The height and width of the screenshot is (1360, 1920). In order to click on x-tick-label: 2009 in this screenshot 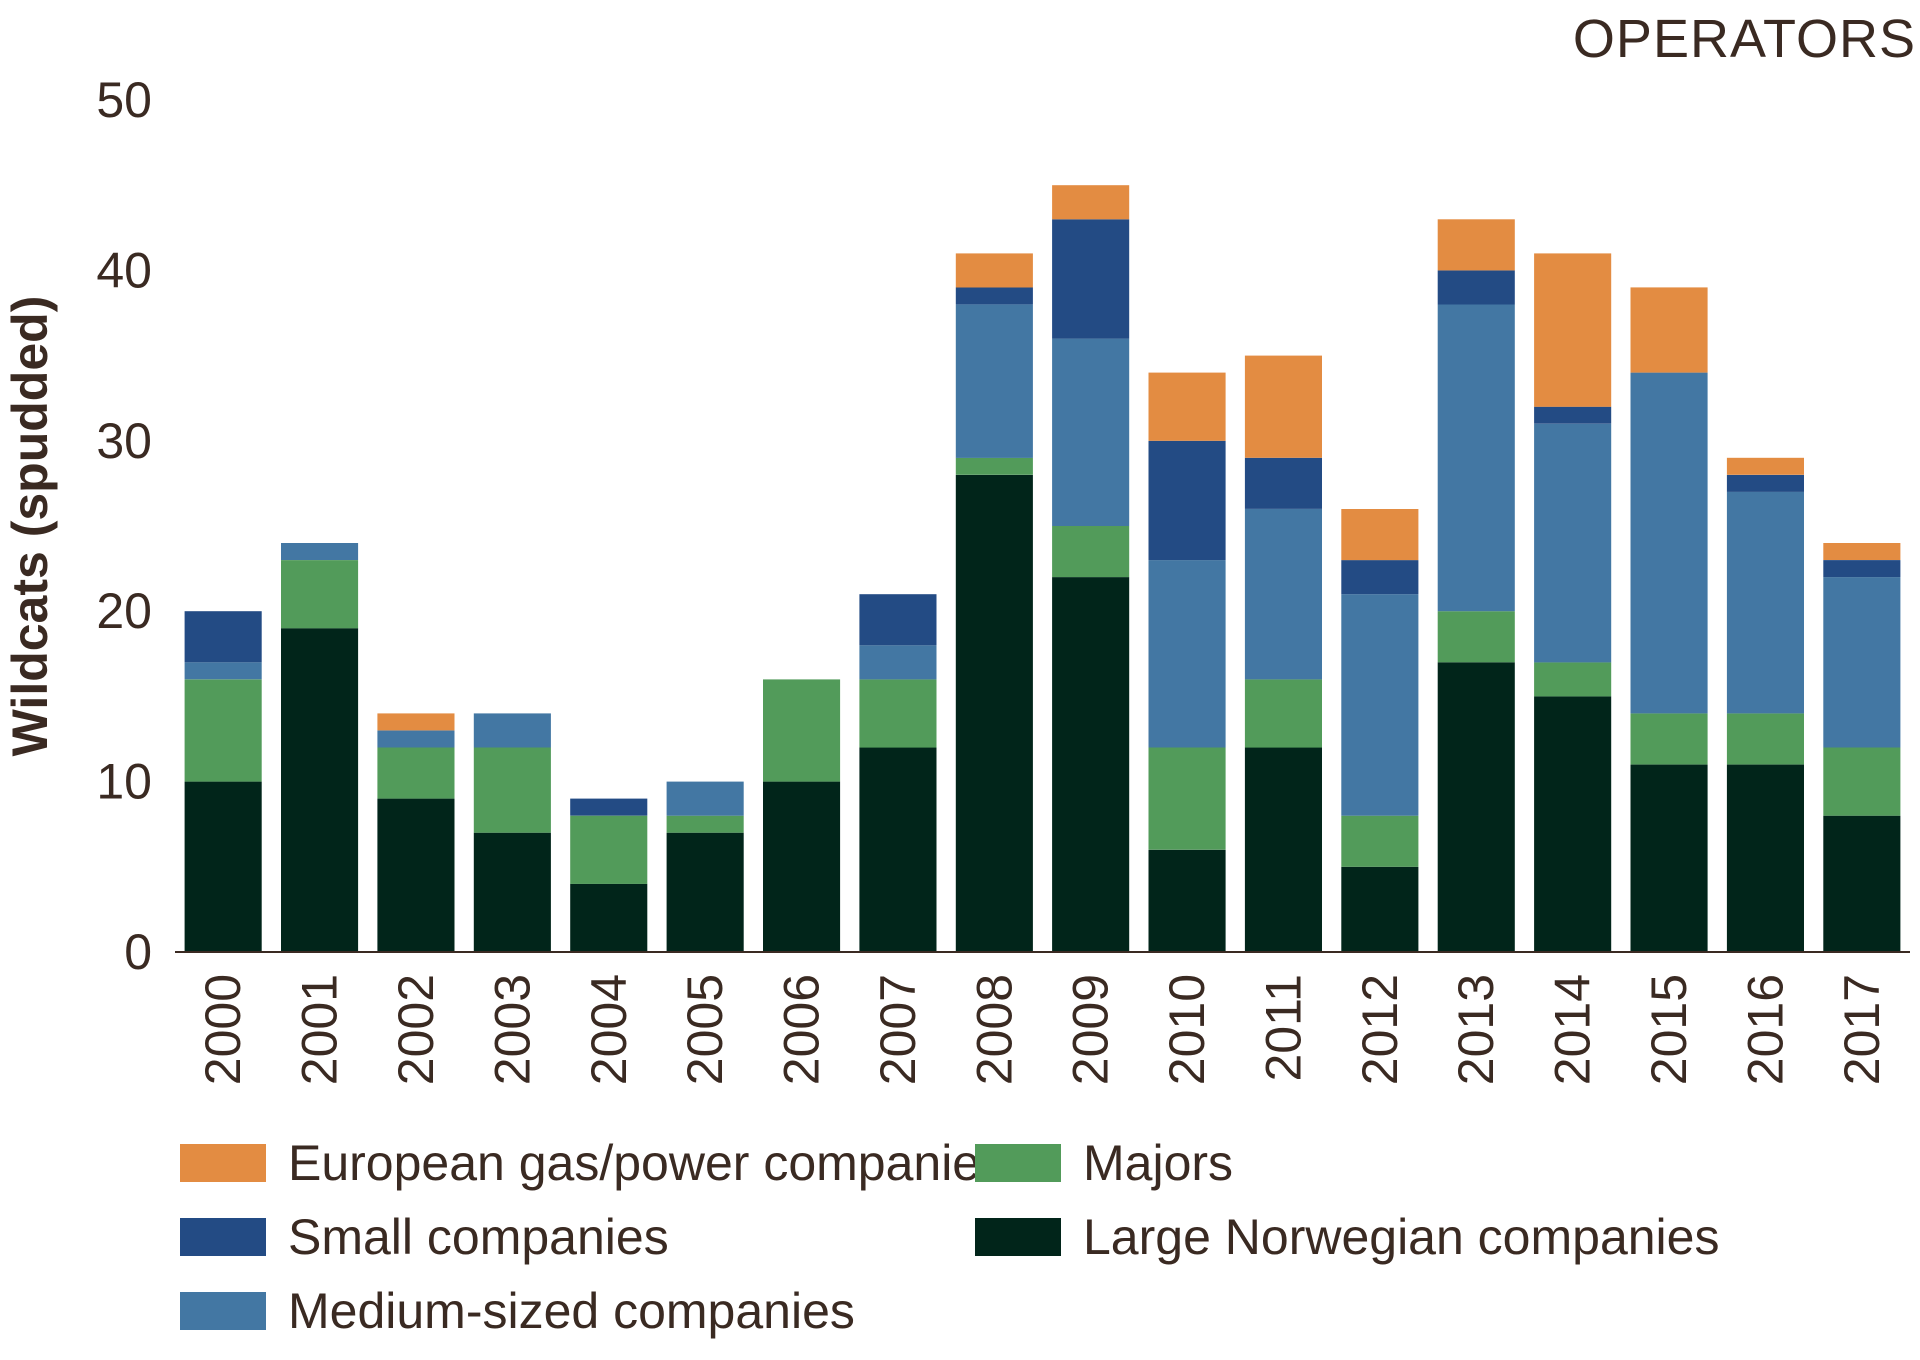, I will do `click(1091, 1029)`.